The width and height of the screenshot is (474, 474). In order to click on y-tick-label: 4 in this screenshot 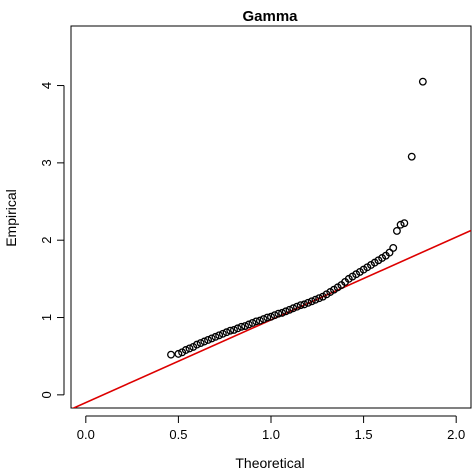, I will do `click(46, 85)`.